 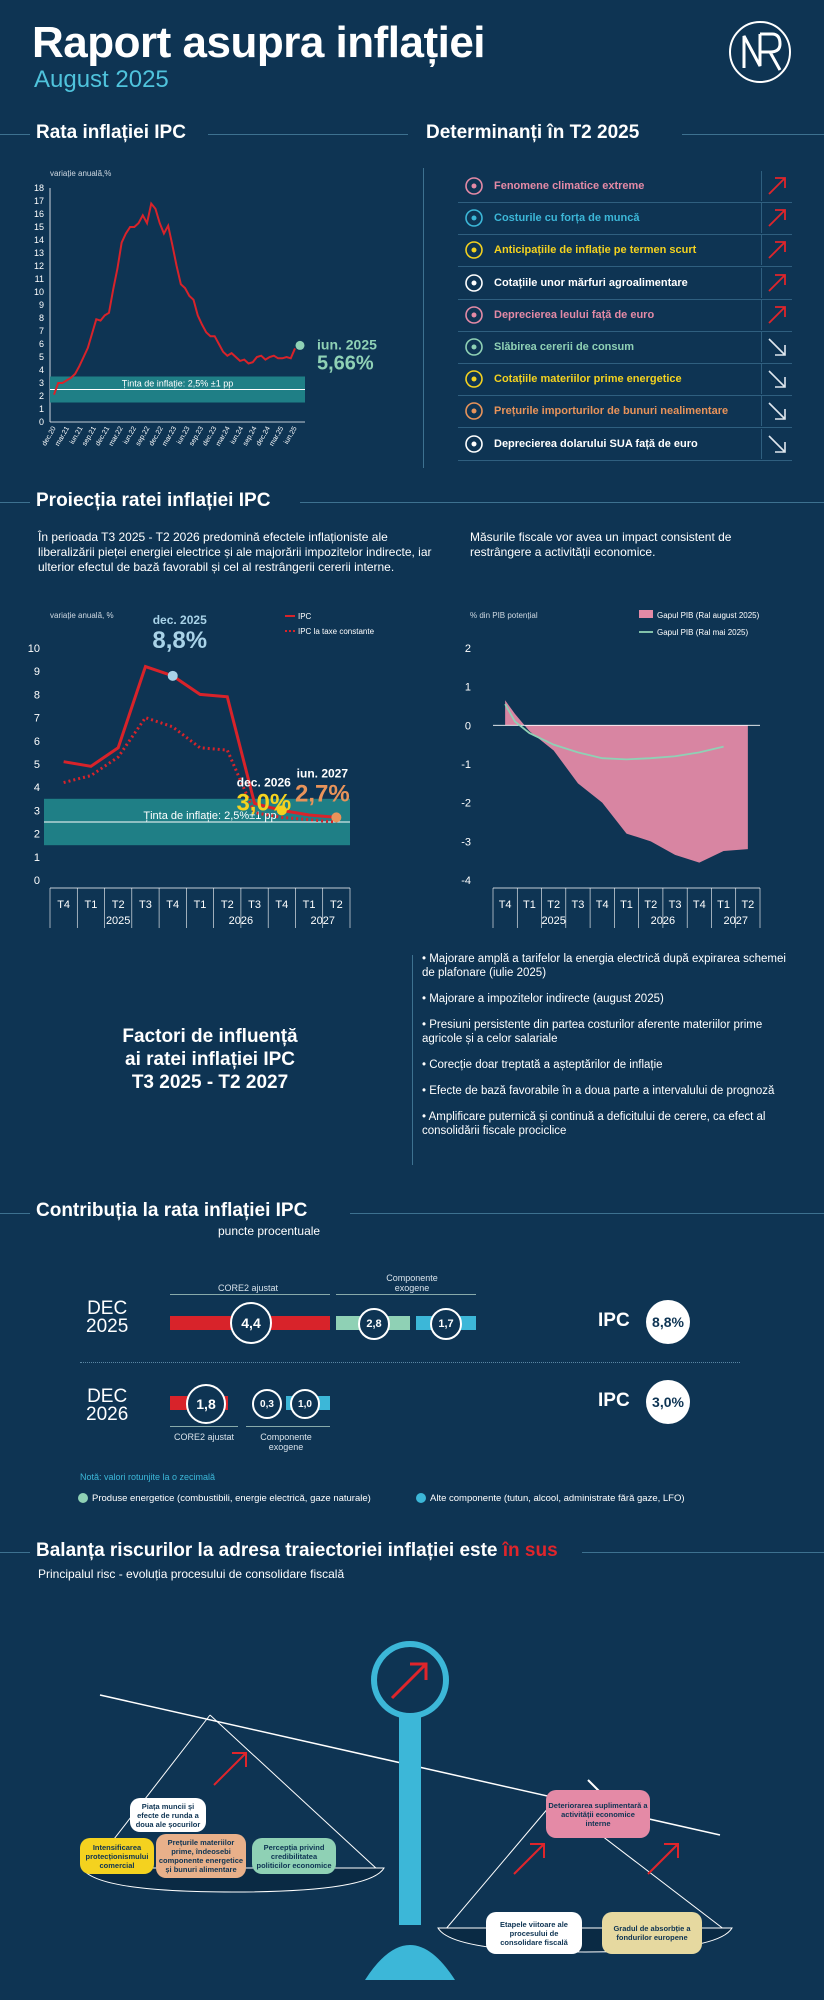 What do you see at coordinates (291, 435) in the screenshot?
I see `x-tick-label: iun.25` at bounding box center [291, 435].